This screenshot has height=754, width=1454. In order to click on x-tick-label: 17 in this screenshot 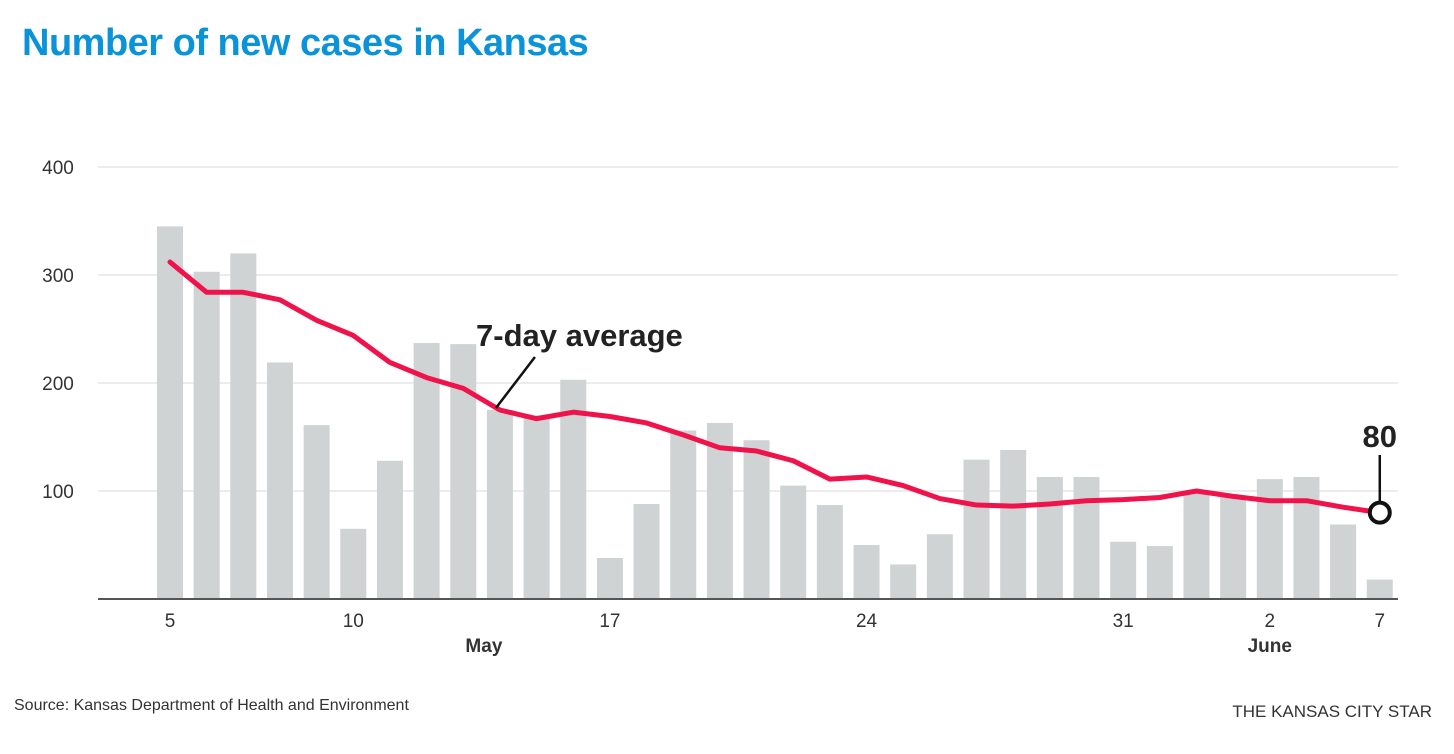, I will do `click(609, 621)`.